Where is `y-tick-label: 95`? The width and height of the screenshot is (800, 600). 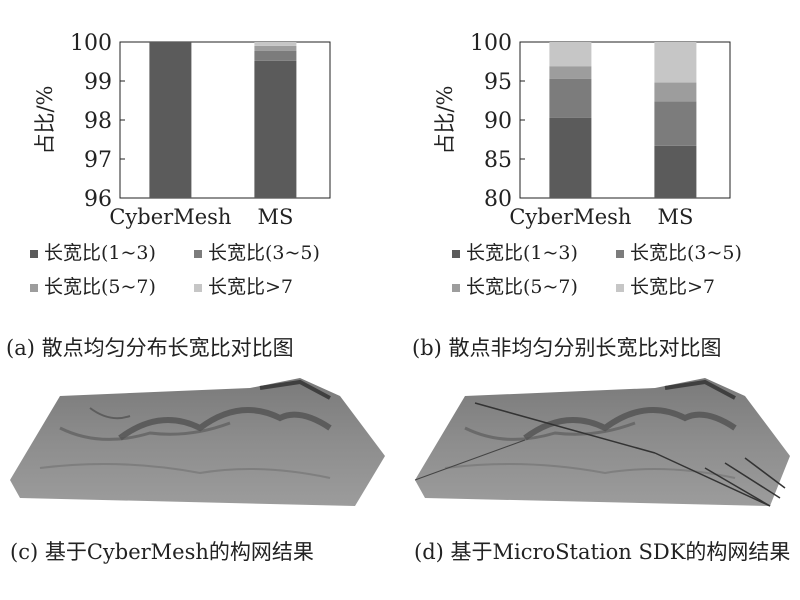
y-tick-label: 95 is located at coordinates (498, 82).